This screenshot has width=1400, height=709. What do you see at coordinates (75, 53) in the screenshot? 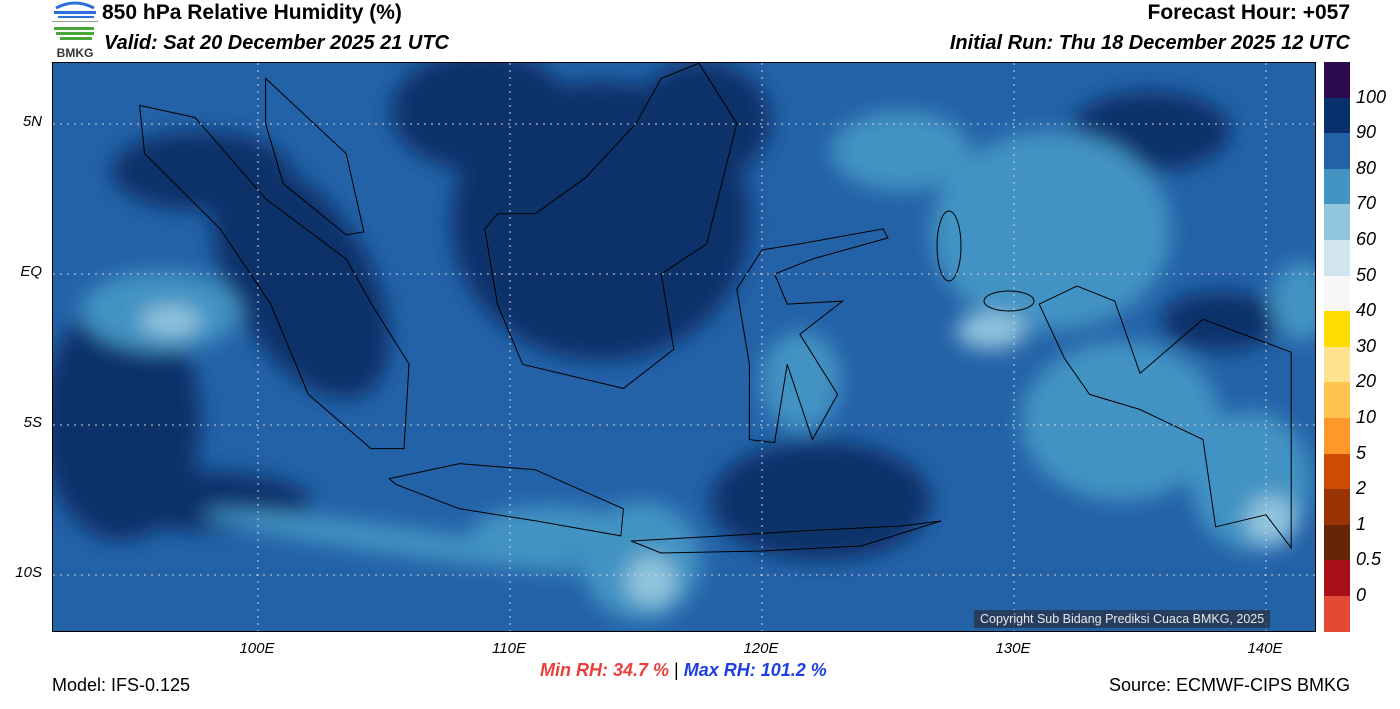
I see `svg-text: BMKG` at bounding box center [75, 53].